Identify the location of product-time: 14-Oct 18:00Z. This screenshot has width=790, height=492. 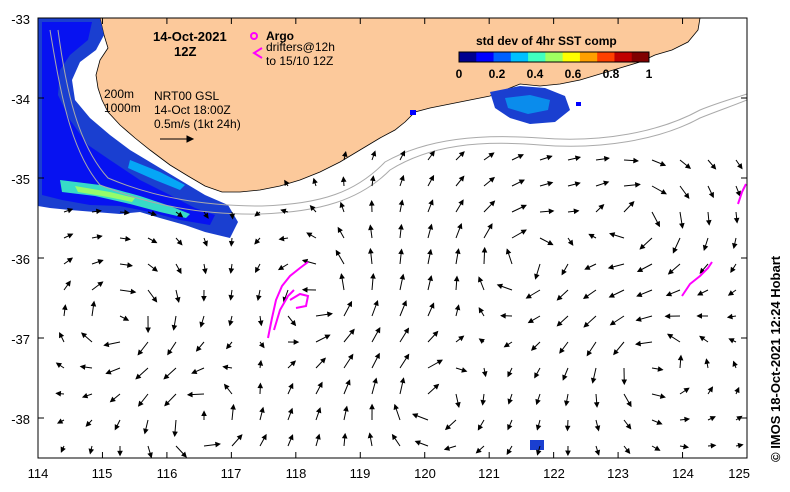
(192, 110).